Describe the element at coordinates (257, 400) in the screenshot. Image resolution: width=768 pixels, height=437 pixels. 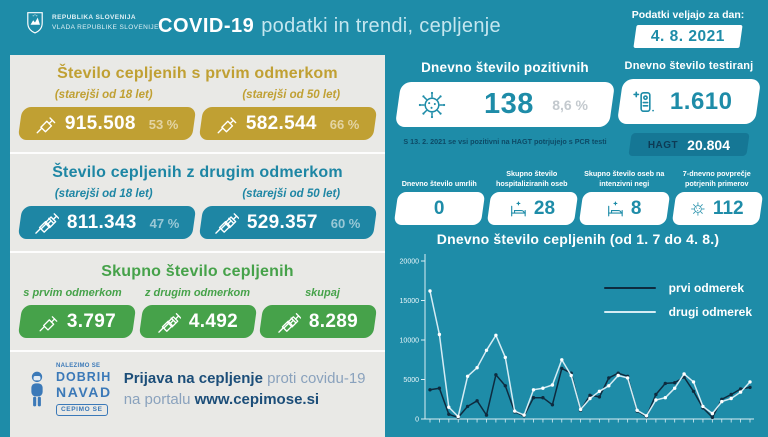
I see `cta-url-link: www.cepimose.si` at that location.